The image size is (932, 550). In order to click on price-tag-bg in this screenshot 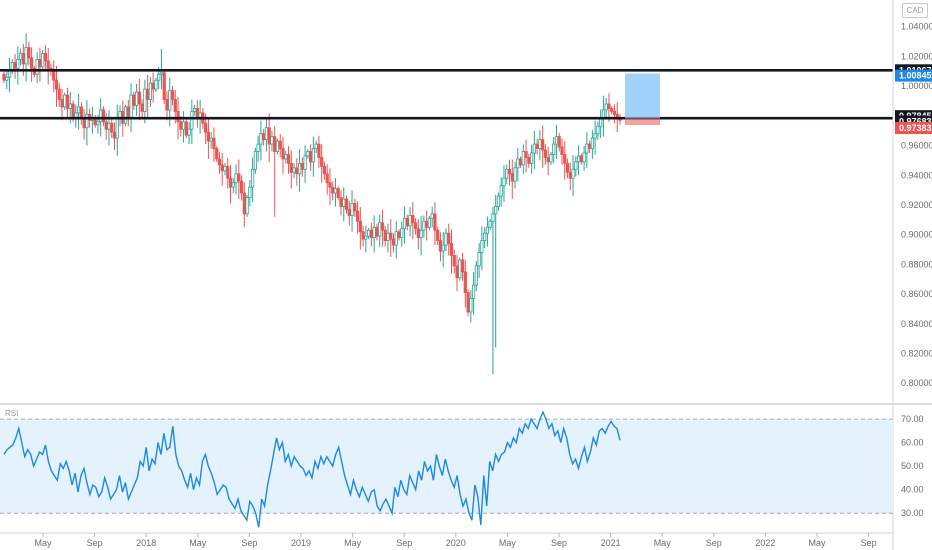, I will do `click(913, 75)`.